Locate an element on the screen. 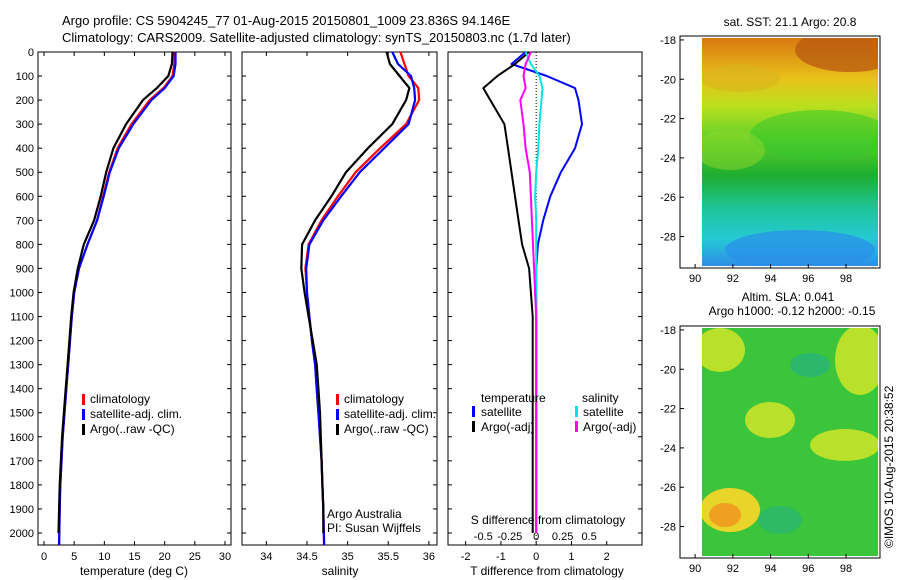 The width and height of the screenshot is (900, 580). y-tick-label: 100 is located at coordinates (25, 77).